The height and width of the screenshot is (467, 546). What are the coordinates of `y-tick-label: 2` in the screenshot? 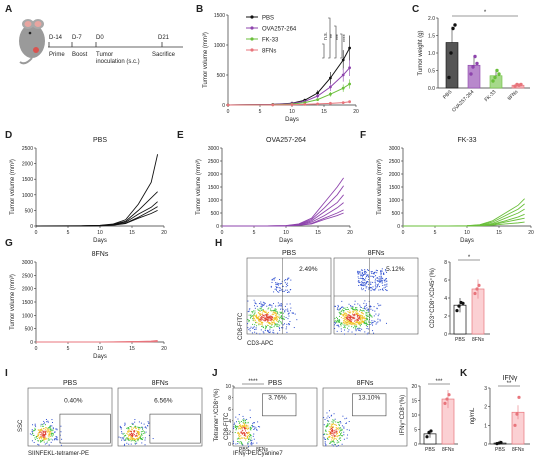 It's located at (229, 433).